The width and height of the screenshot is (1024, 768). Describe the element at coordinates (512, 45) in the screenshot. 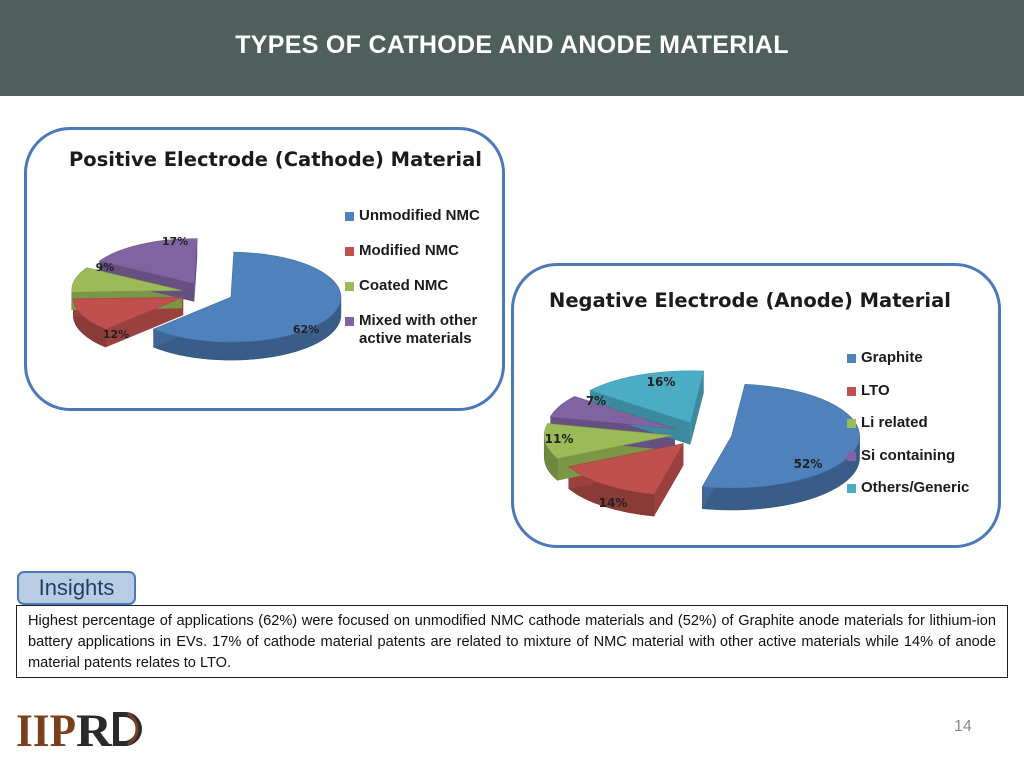

I see `slide-title: TYPES OF CATHODE AND ANODE MATERIAL` at that location.